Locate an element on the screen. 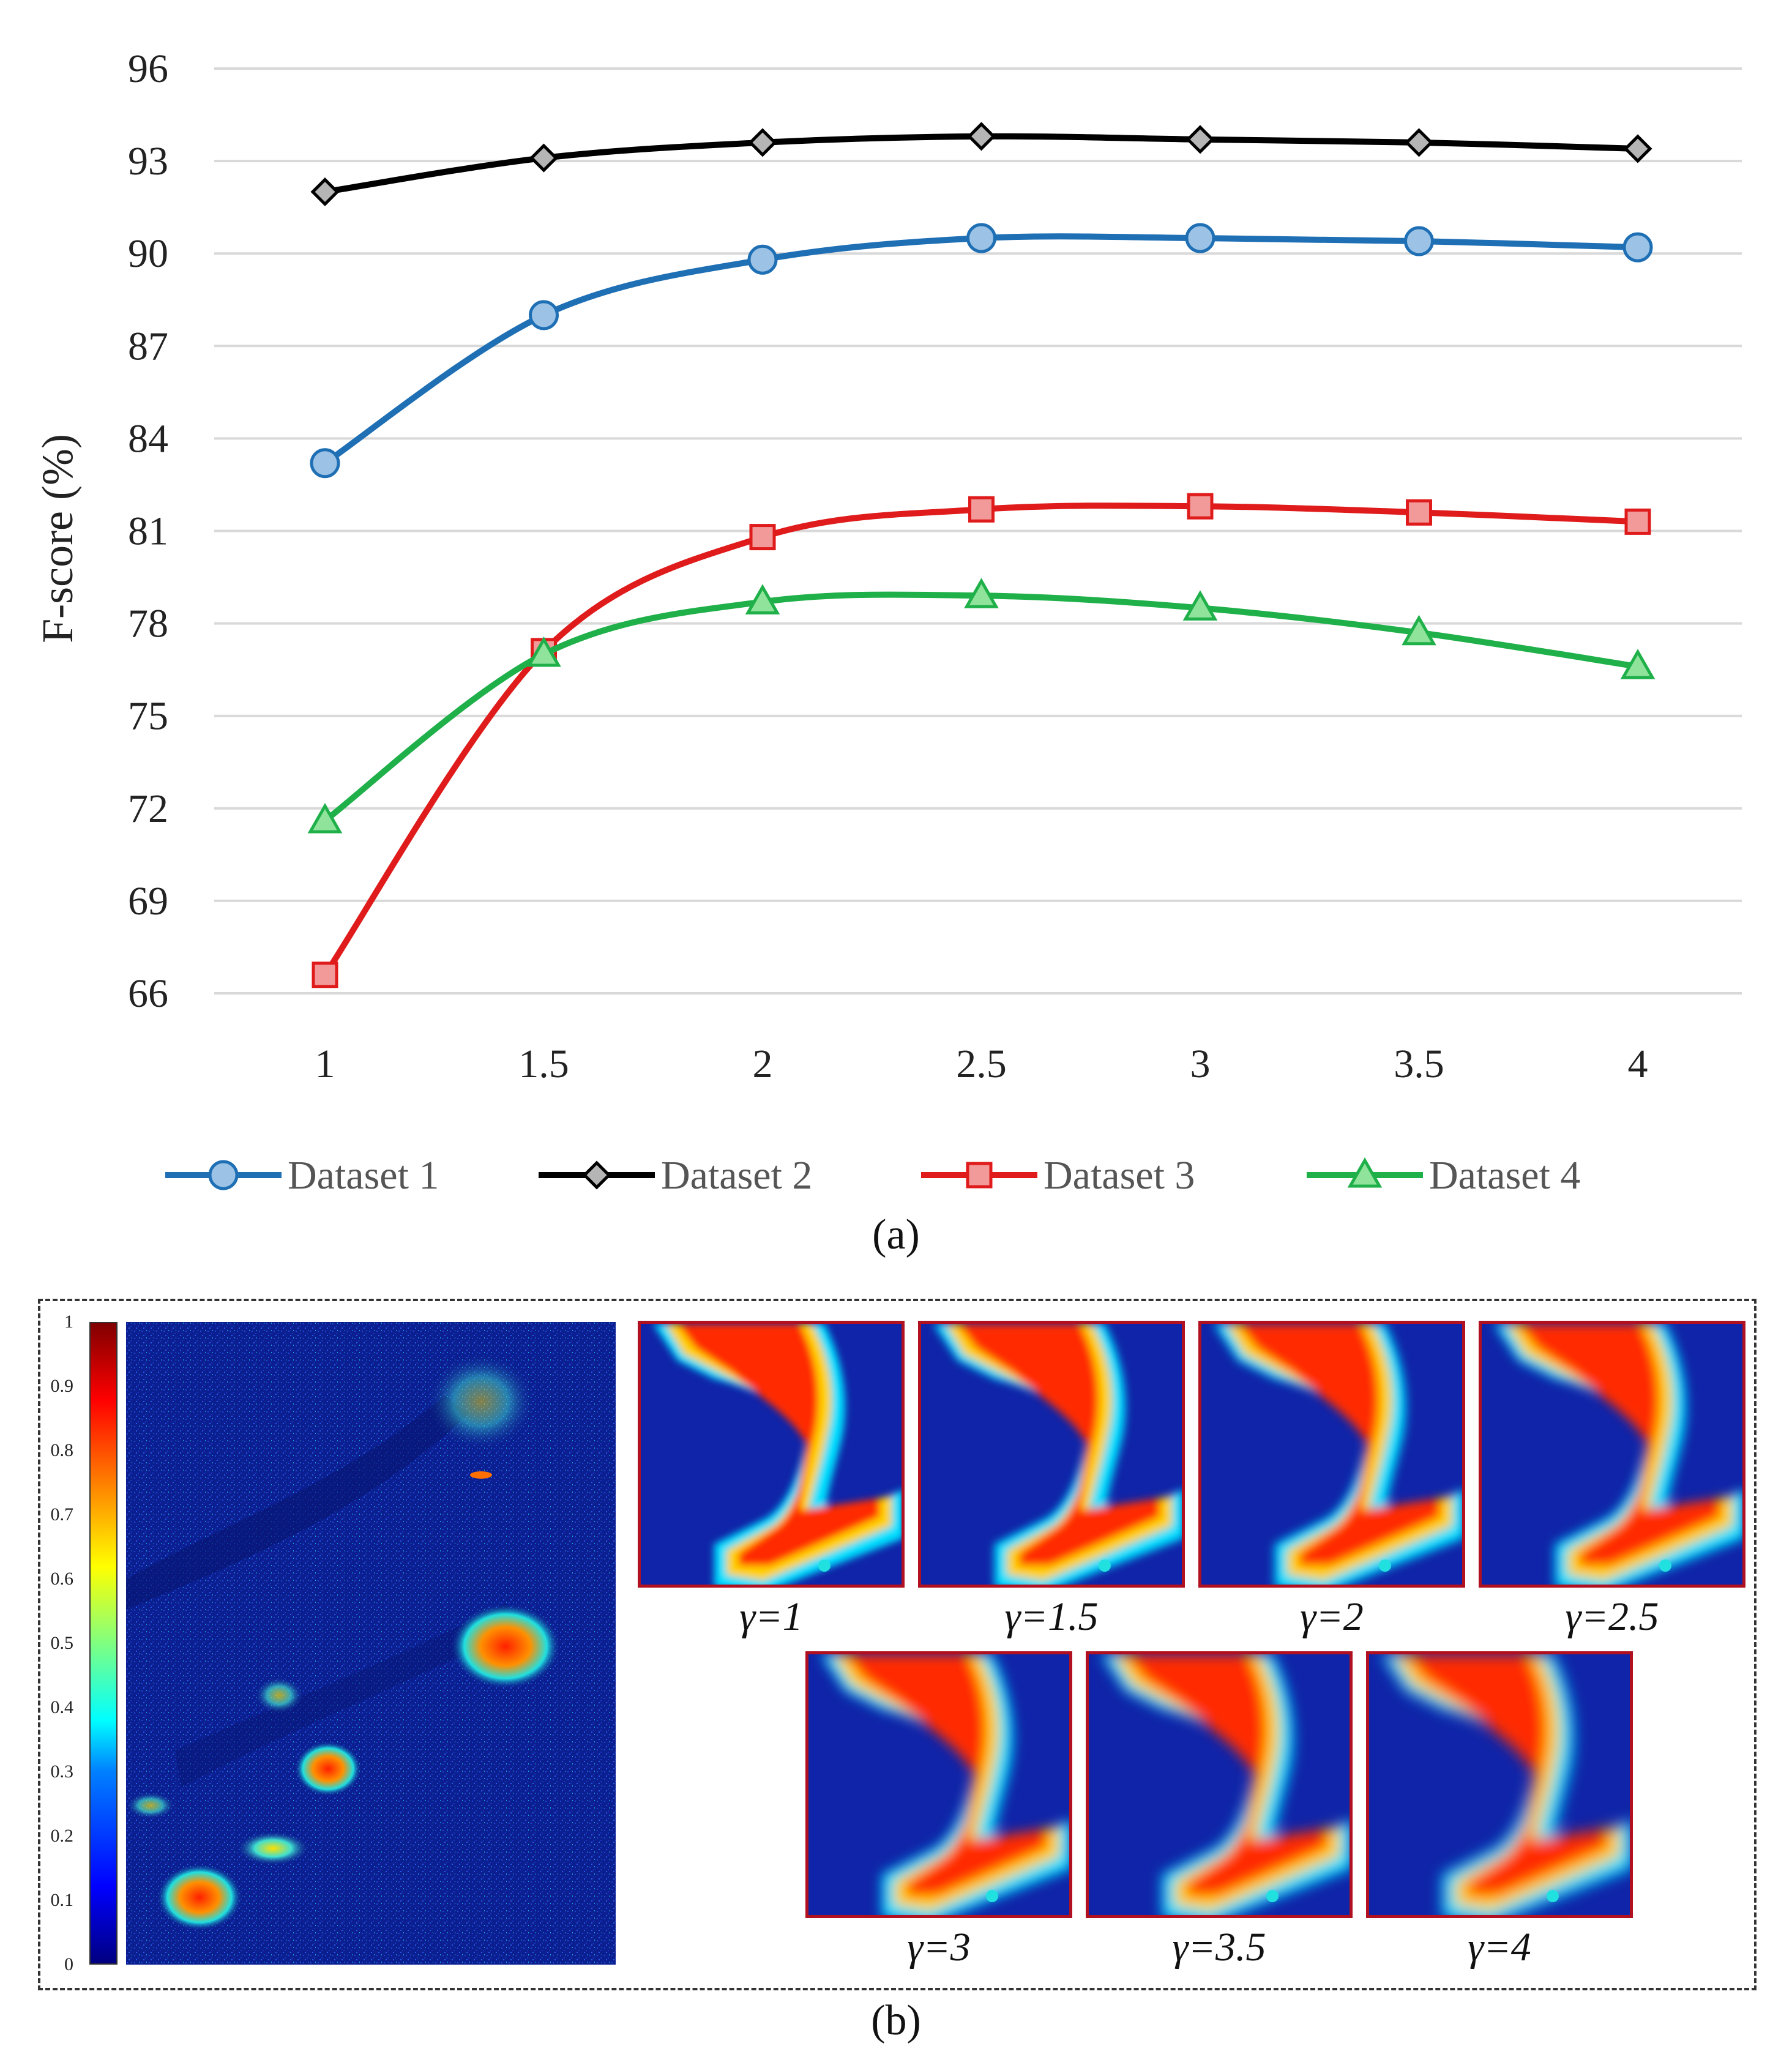  legend-item: Dataset 1 is located at coordinates (302, 1175).